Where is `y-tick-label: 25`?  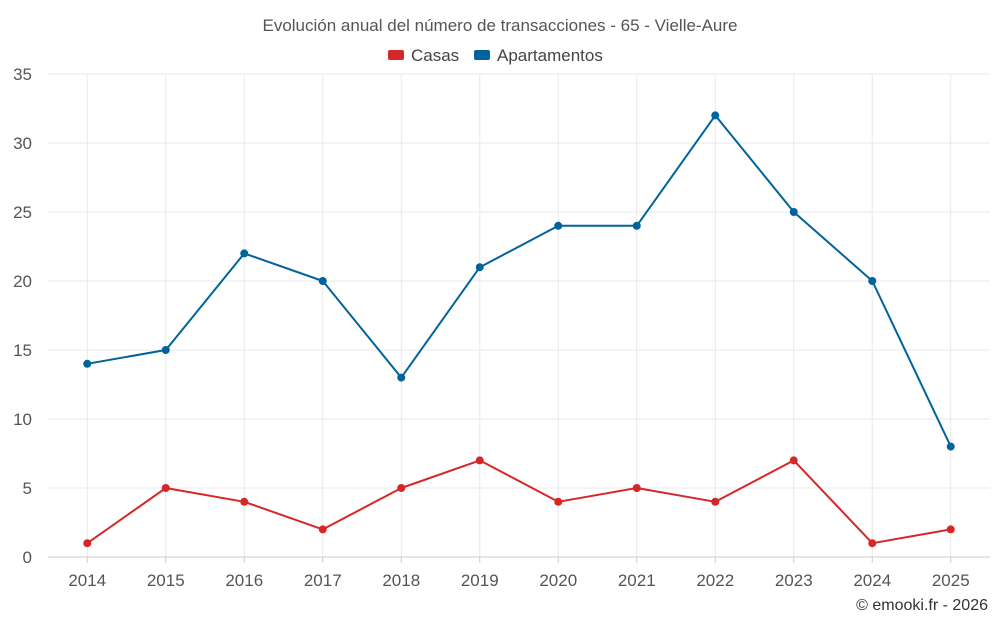 y-tick-label: 25 is located at coordinates (22, 212).